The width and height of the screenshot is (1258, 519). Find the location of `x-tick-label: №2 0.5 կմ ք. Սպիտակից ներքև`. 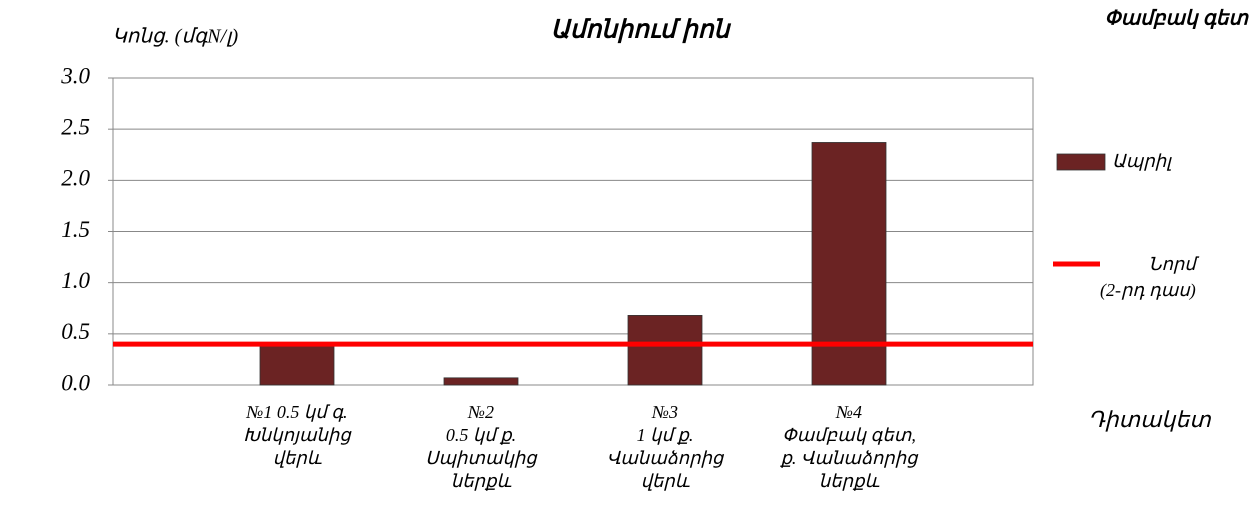

x-tick-label: №2 0.5 կմ ք. Սպիտակից ներքև is located at coordinates (481, 446).